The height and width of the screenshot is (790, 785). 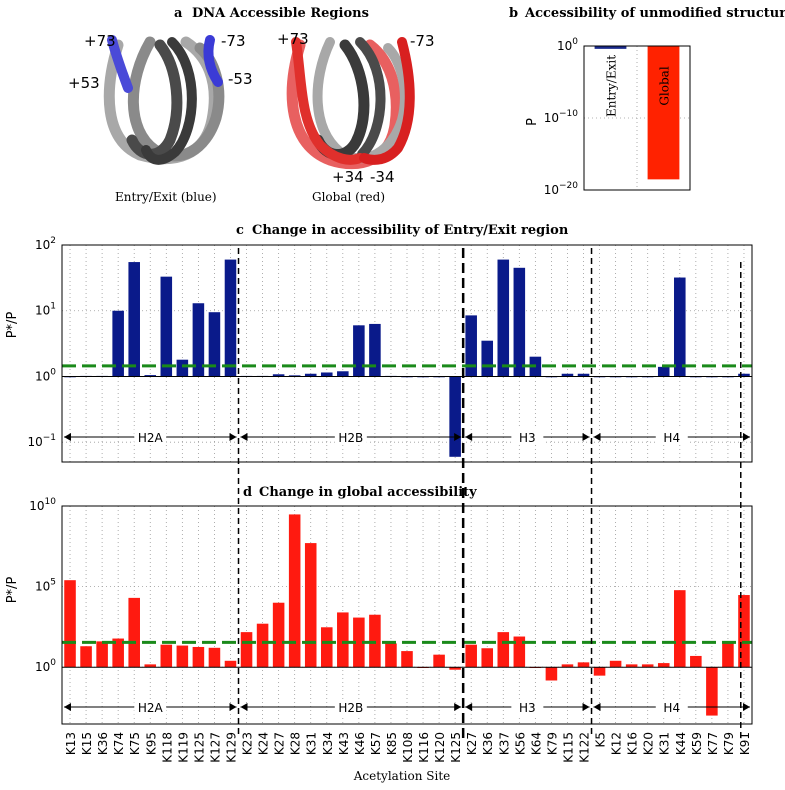 What do you see at coordinates (532, 122) in the screenshot?
I see `panel-b-ylabel: P` at bounding box center [532, 122].